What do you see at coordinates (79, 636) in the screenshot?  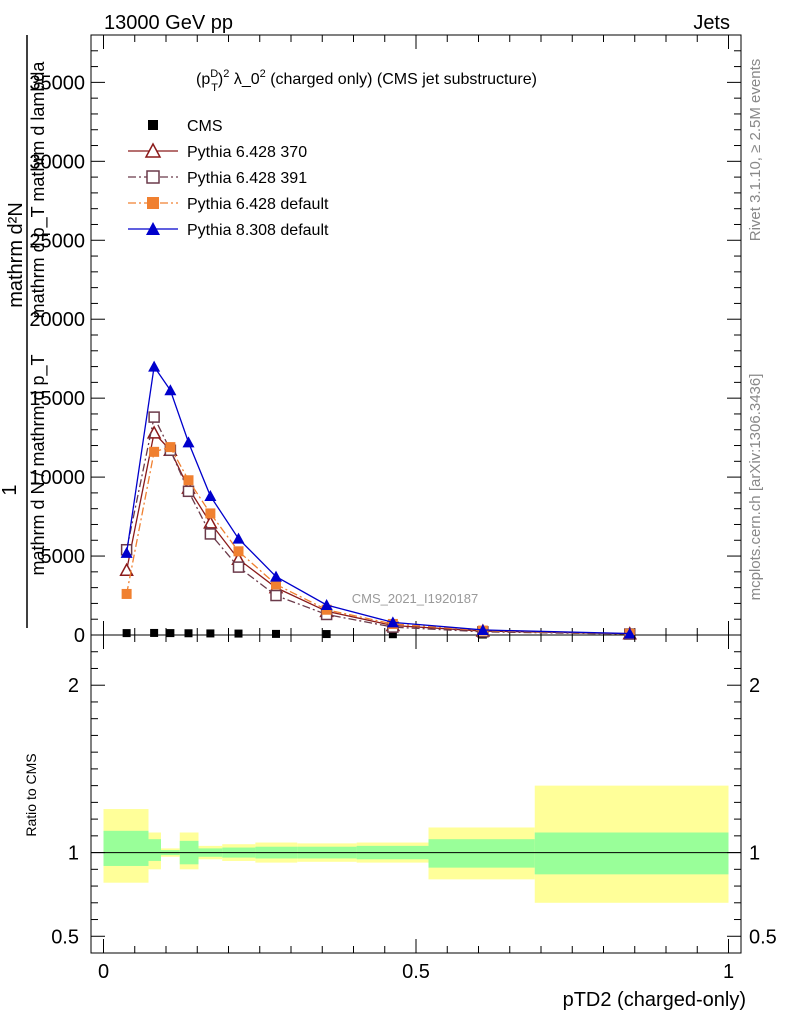 I see `y-tick-label: 0` at bounding box center [79, 636].